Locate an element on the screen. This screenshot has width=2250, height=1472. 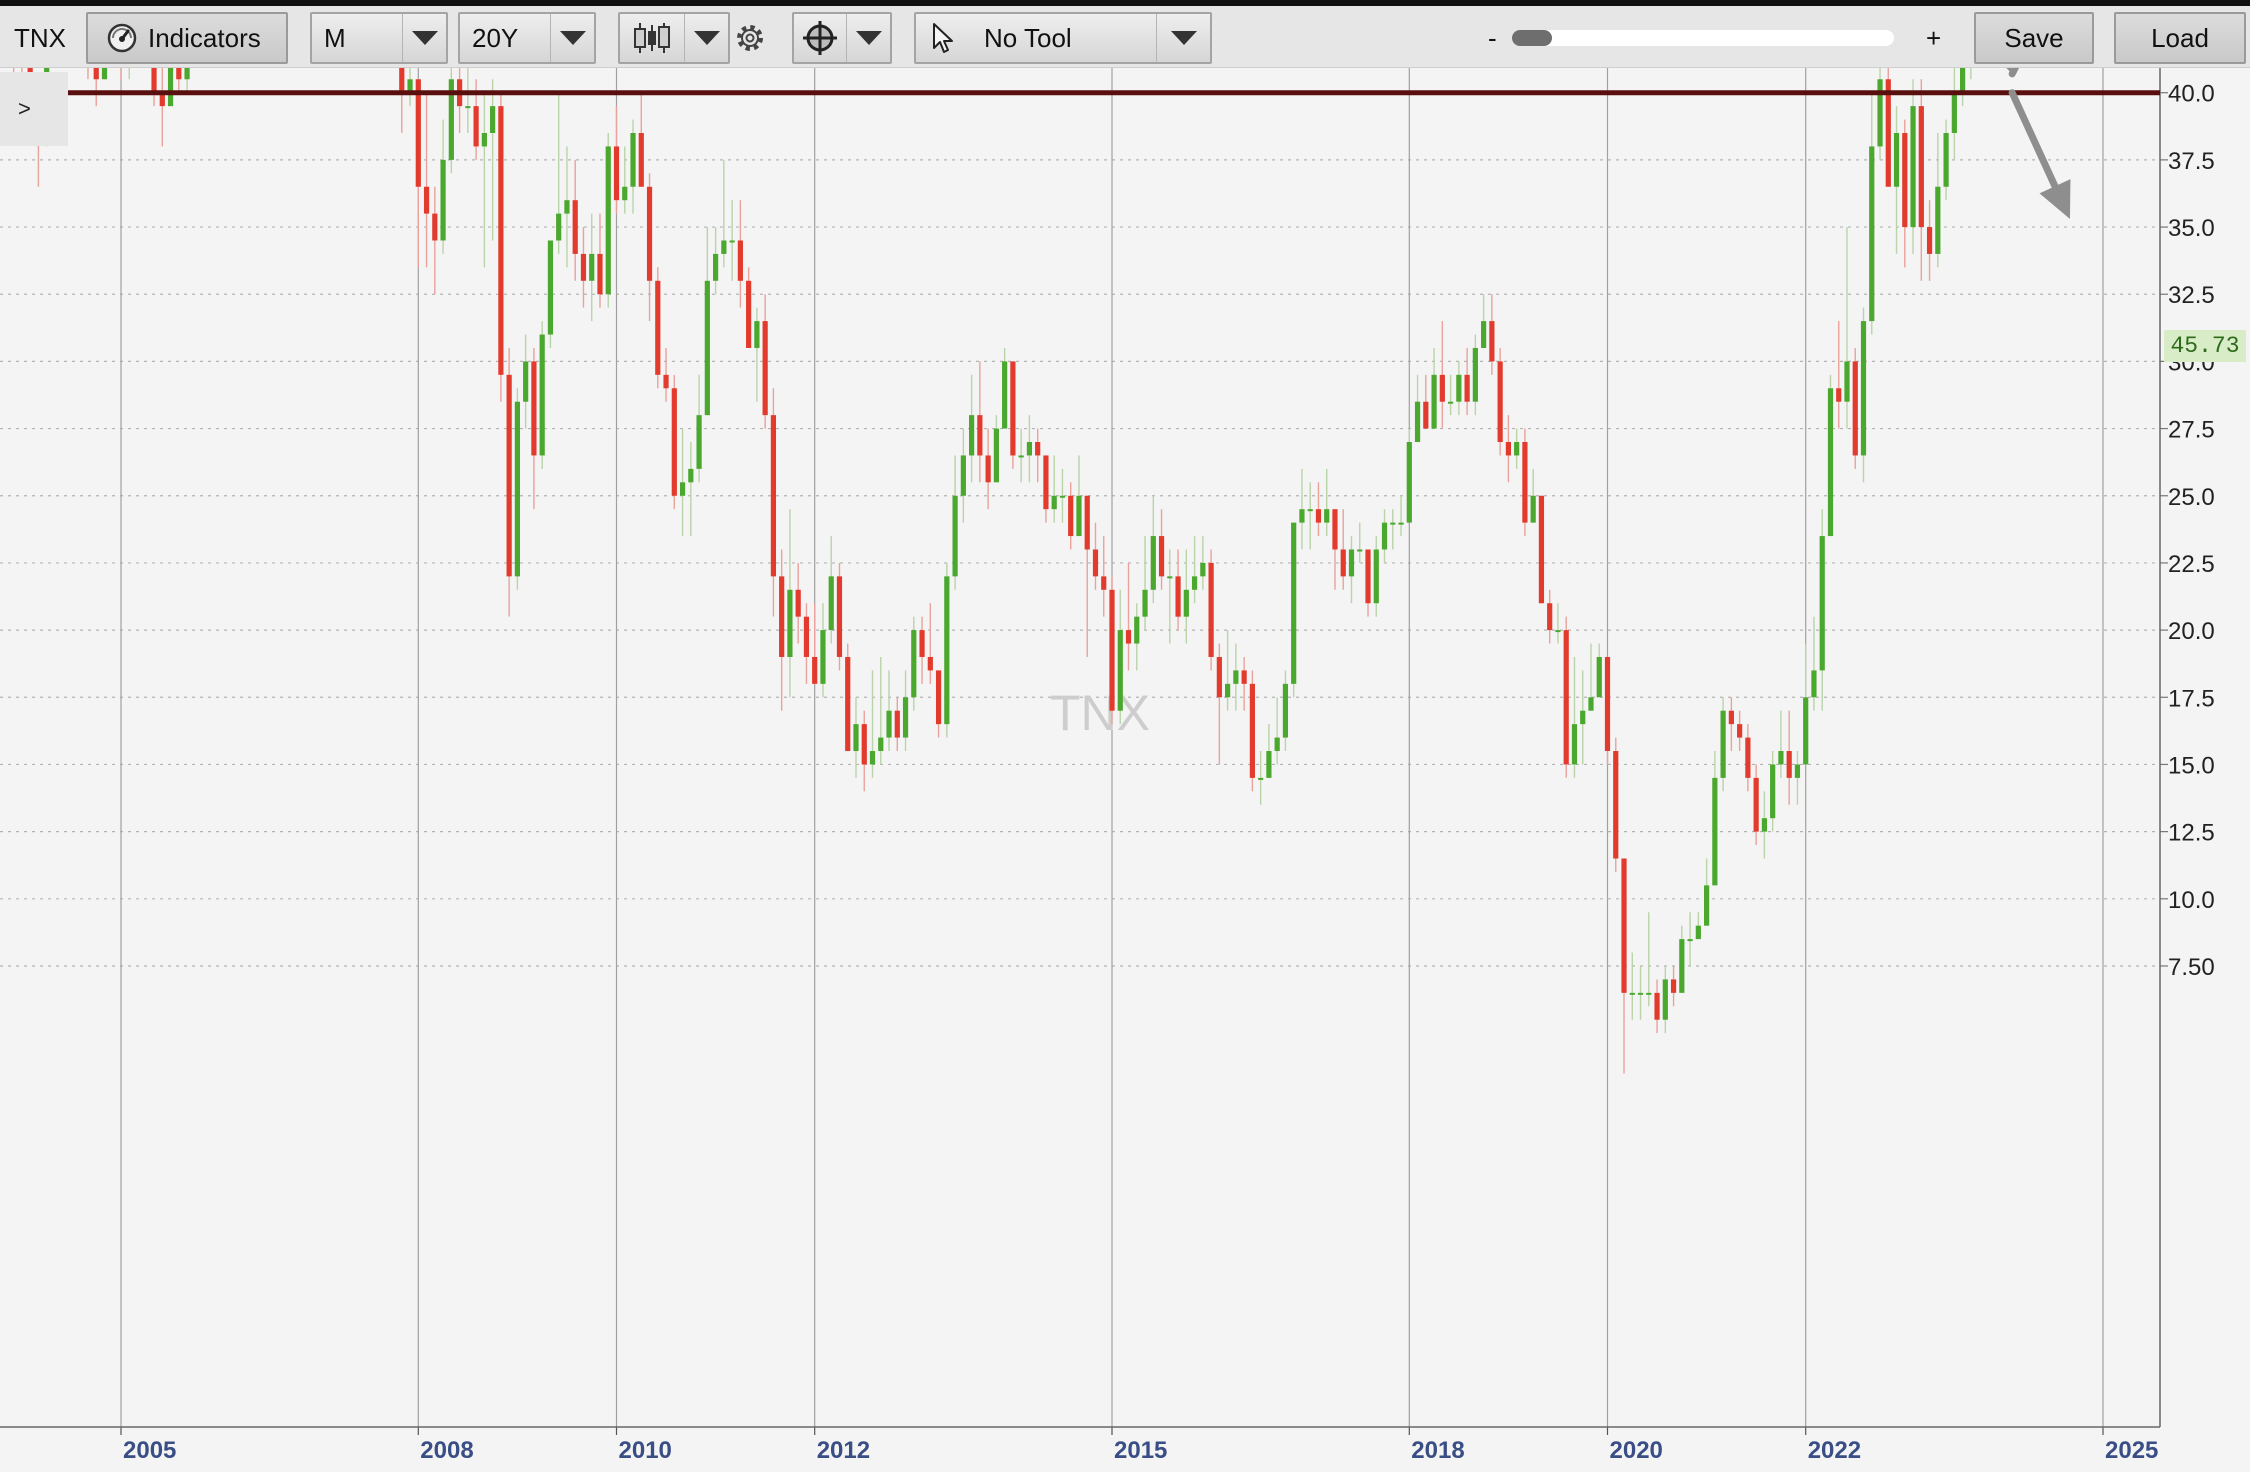
chart-type-select is located at coordinates (674, 38).